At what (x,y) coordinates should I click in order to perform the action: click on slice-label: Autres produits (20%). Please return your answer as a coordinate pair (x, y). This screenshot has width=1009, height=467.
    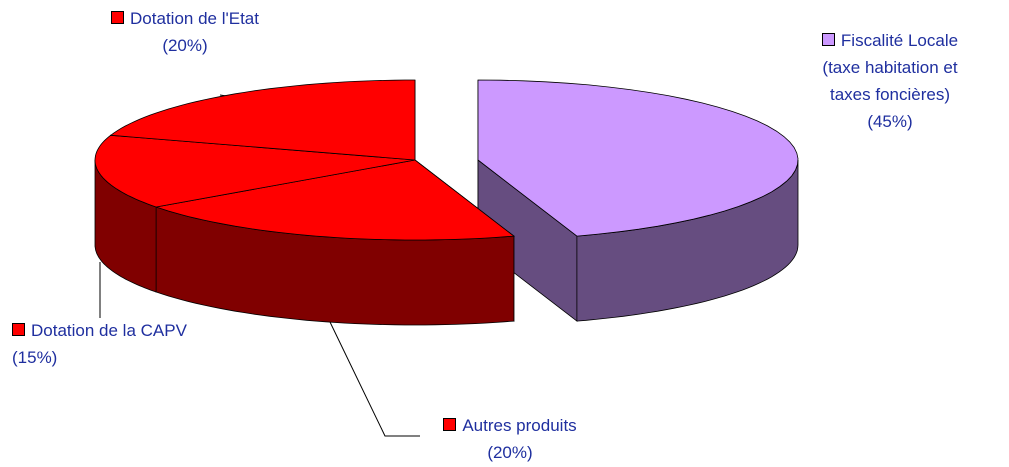
    Looking at the image, I should click on (510, 439).